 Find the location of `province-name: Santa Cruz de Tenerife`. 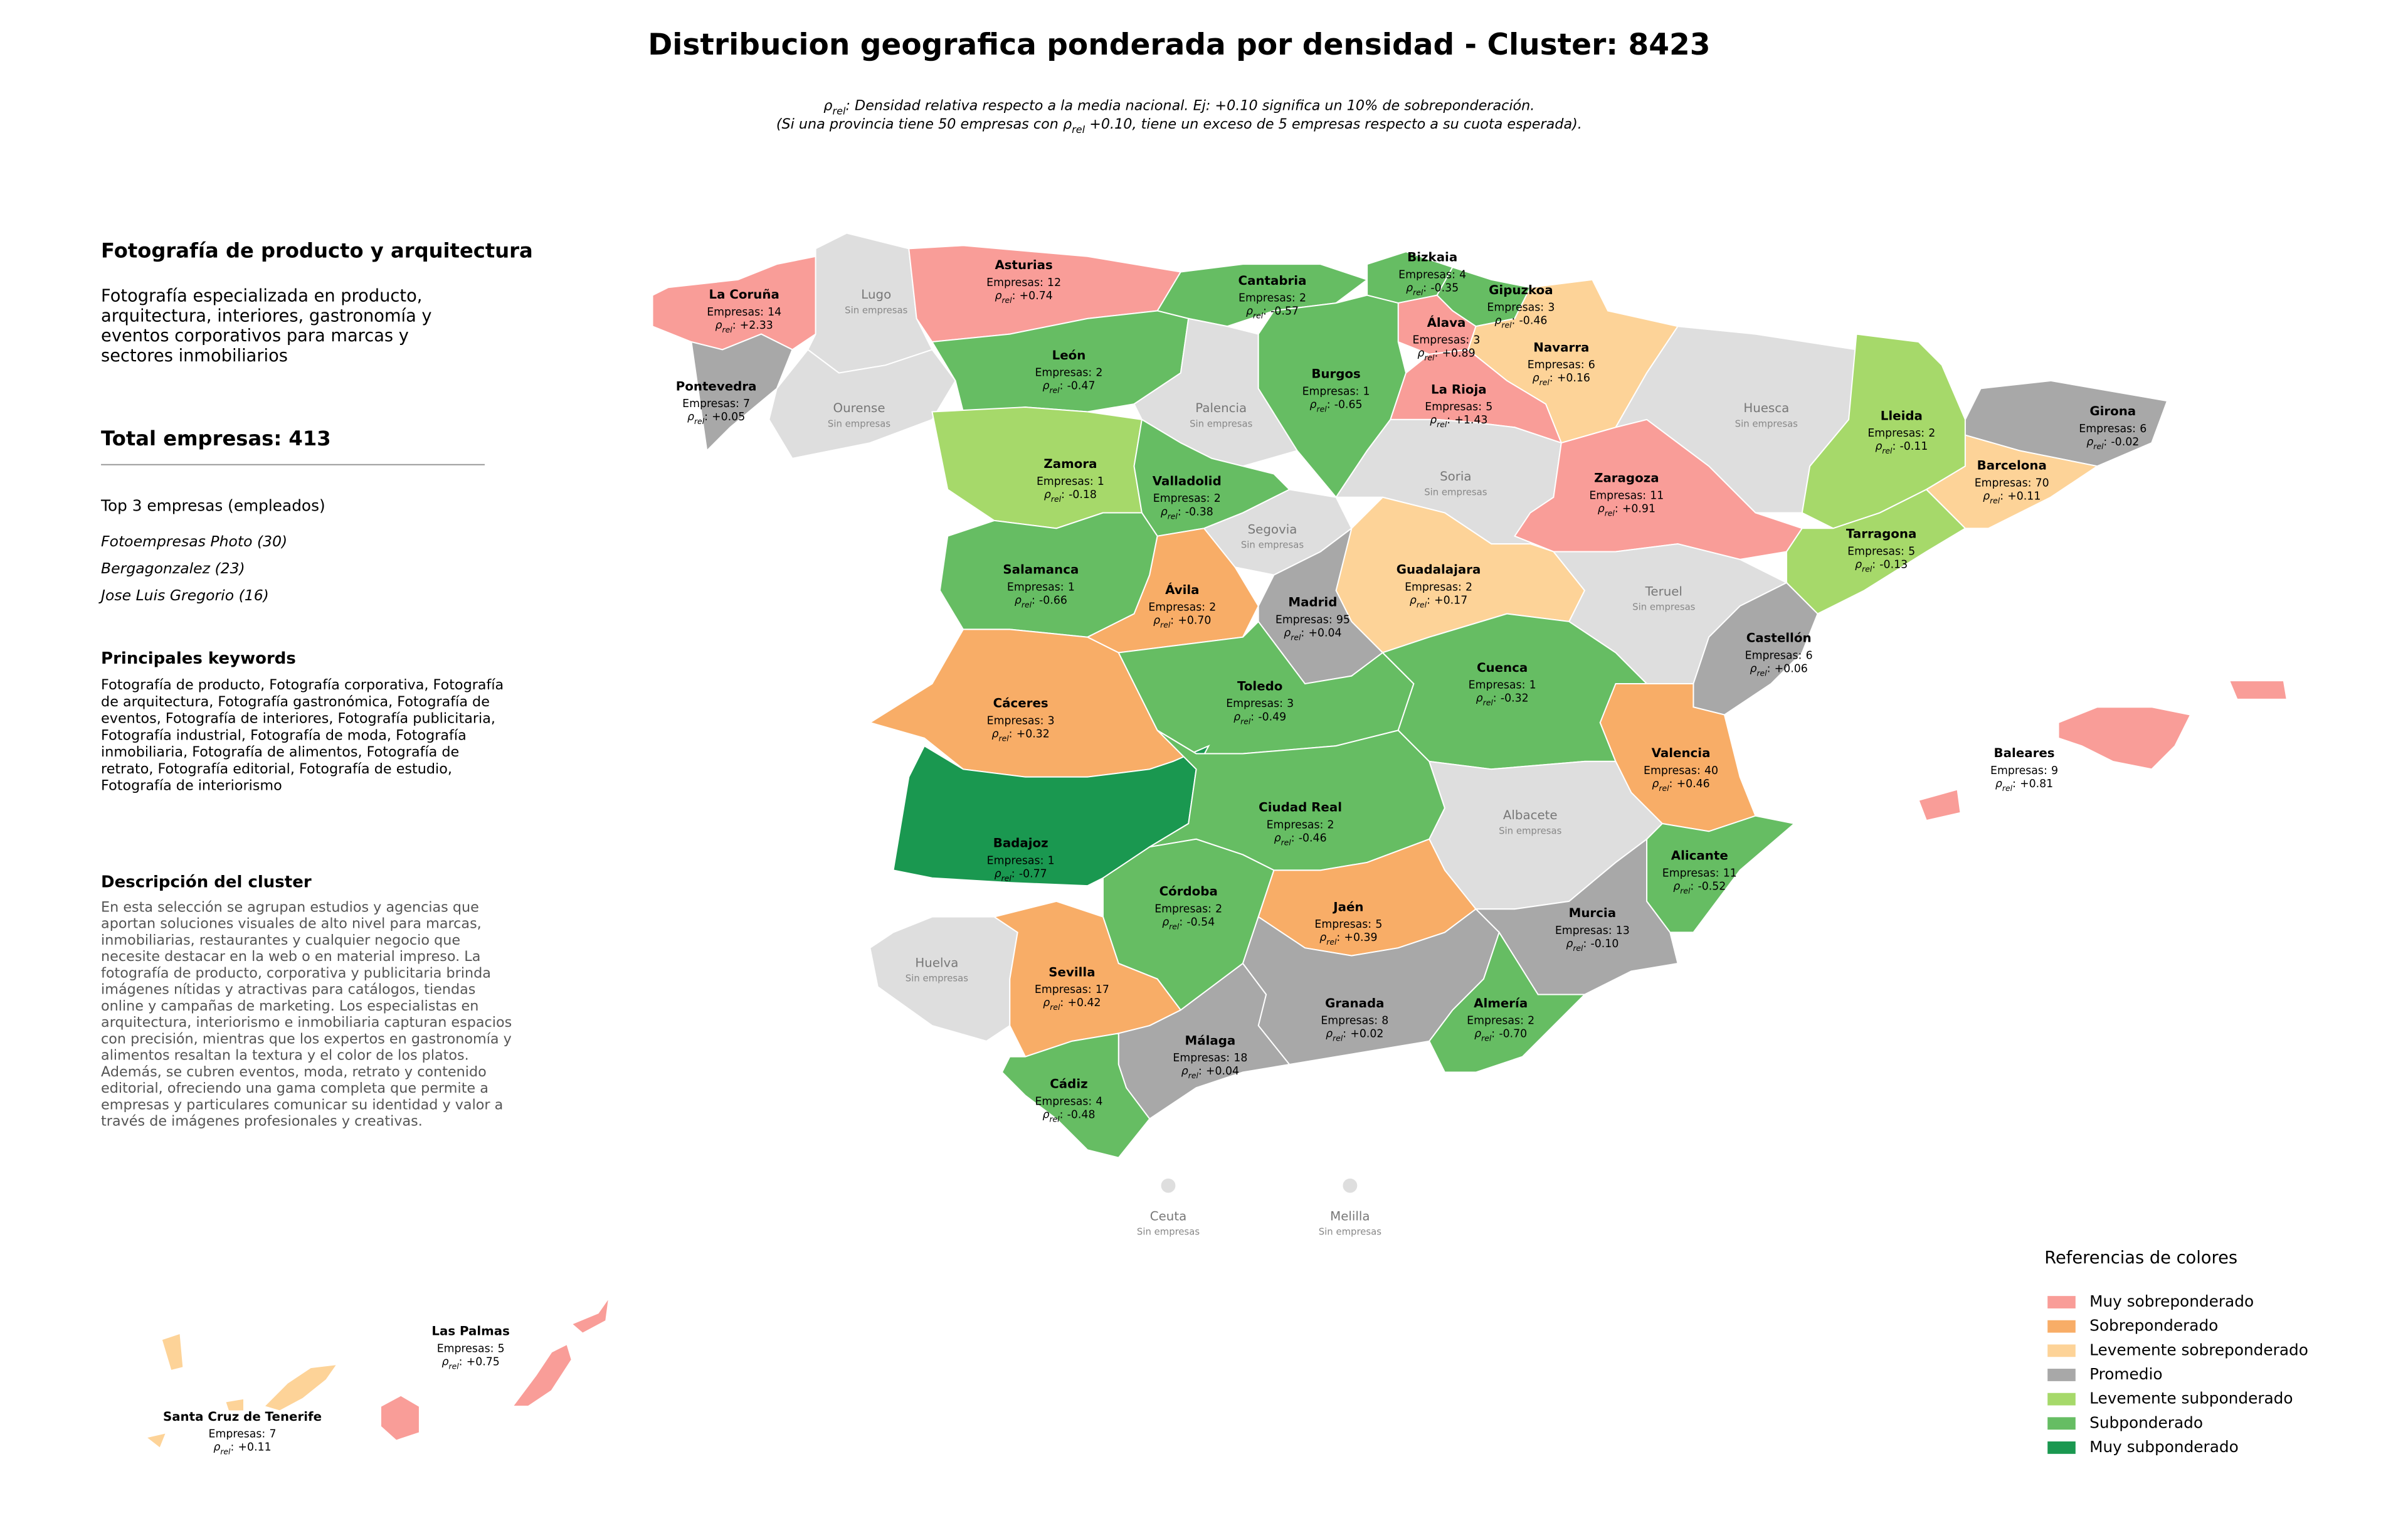

province-name: Santa Cruz de Tenerife is located at coordinates (242, 1416).